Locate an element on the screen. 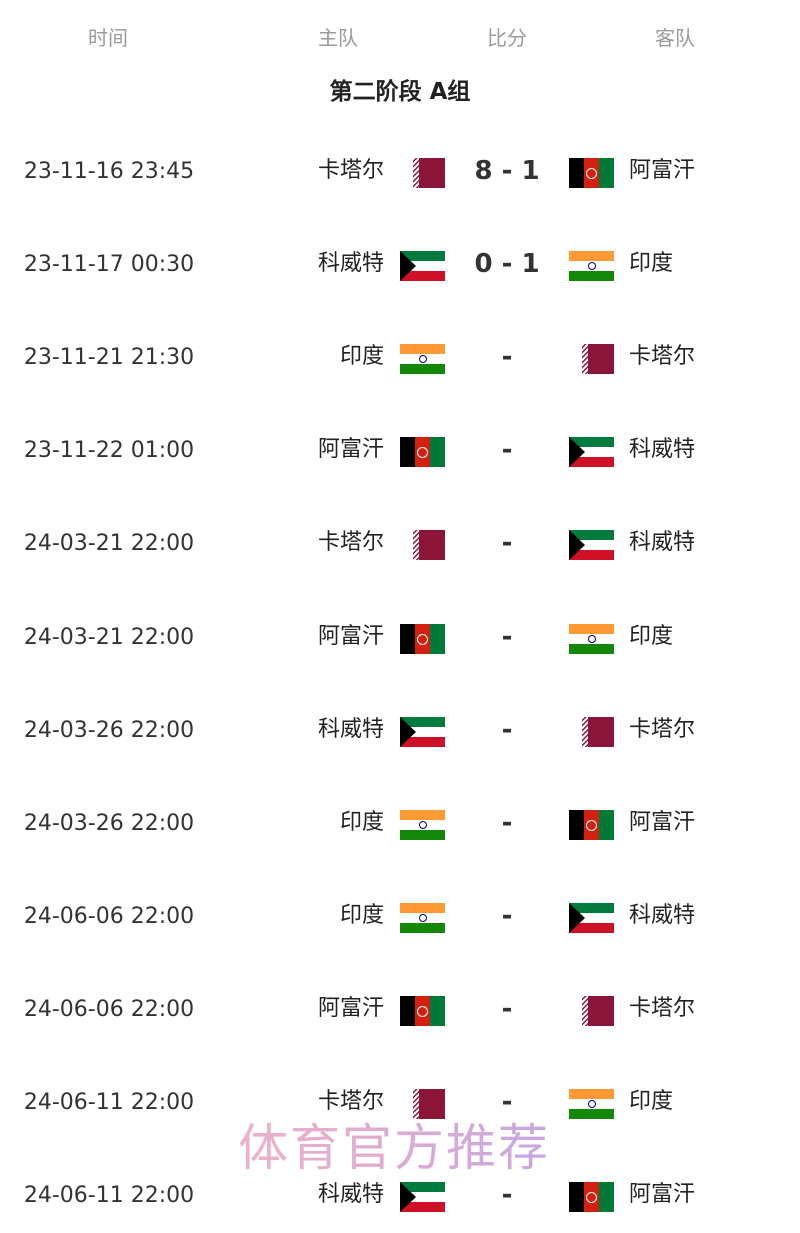  match-row: 24-06-06 22:00 阿富汗 - 卡塔尔 is located at coordinates (400, 1011).